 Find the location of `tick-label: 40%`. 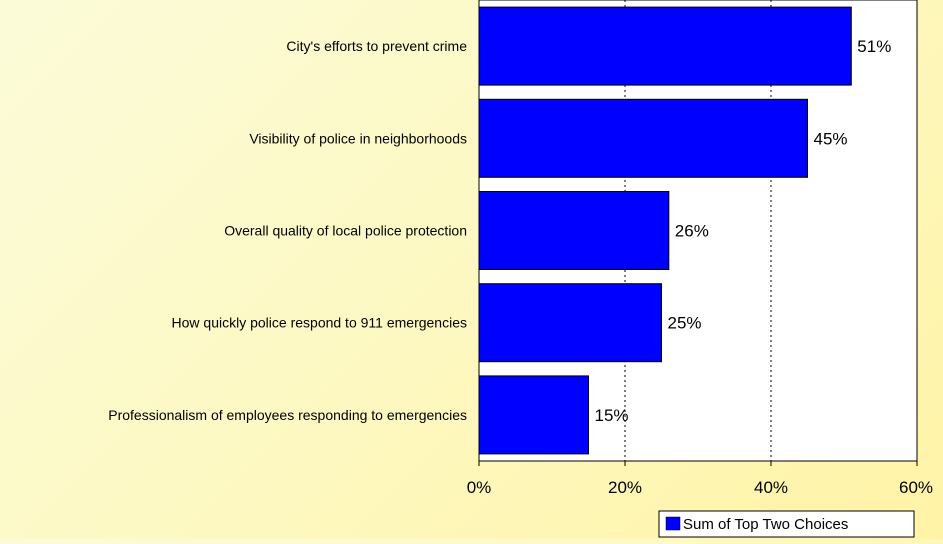

tick-label: 40% is located at coordinates (771, 487).